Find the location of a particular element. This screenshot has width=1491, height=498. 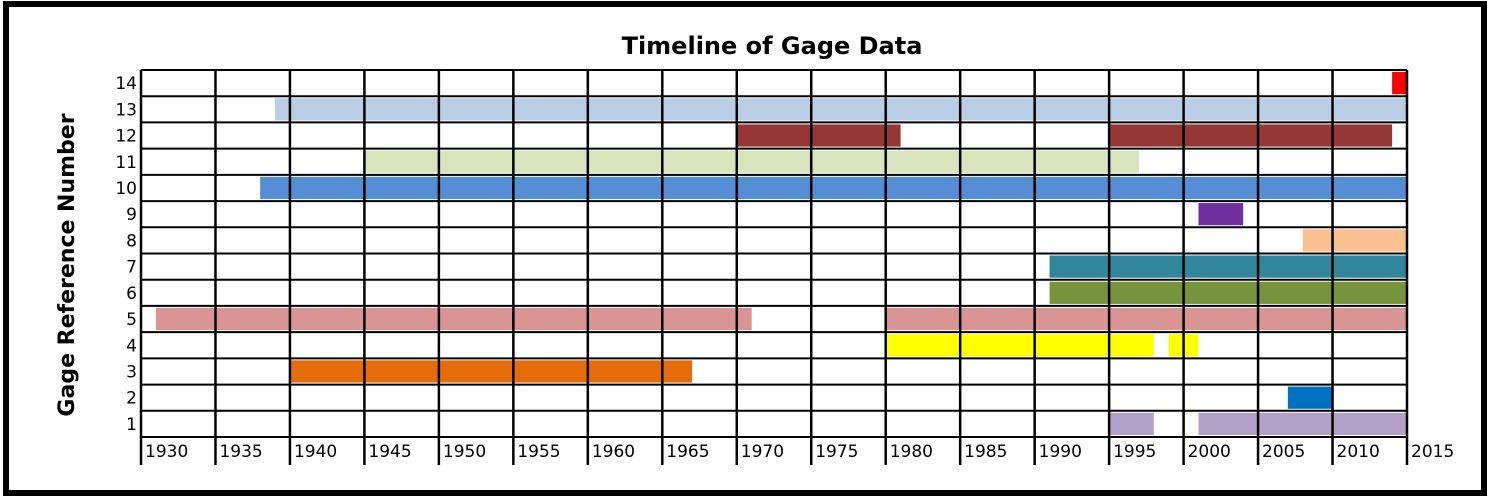

x-tick-label: 1955 is located at coordinates (538, 452).